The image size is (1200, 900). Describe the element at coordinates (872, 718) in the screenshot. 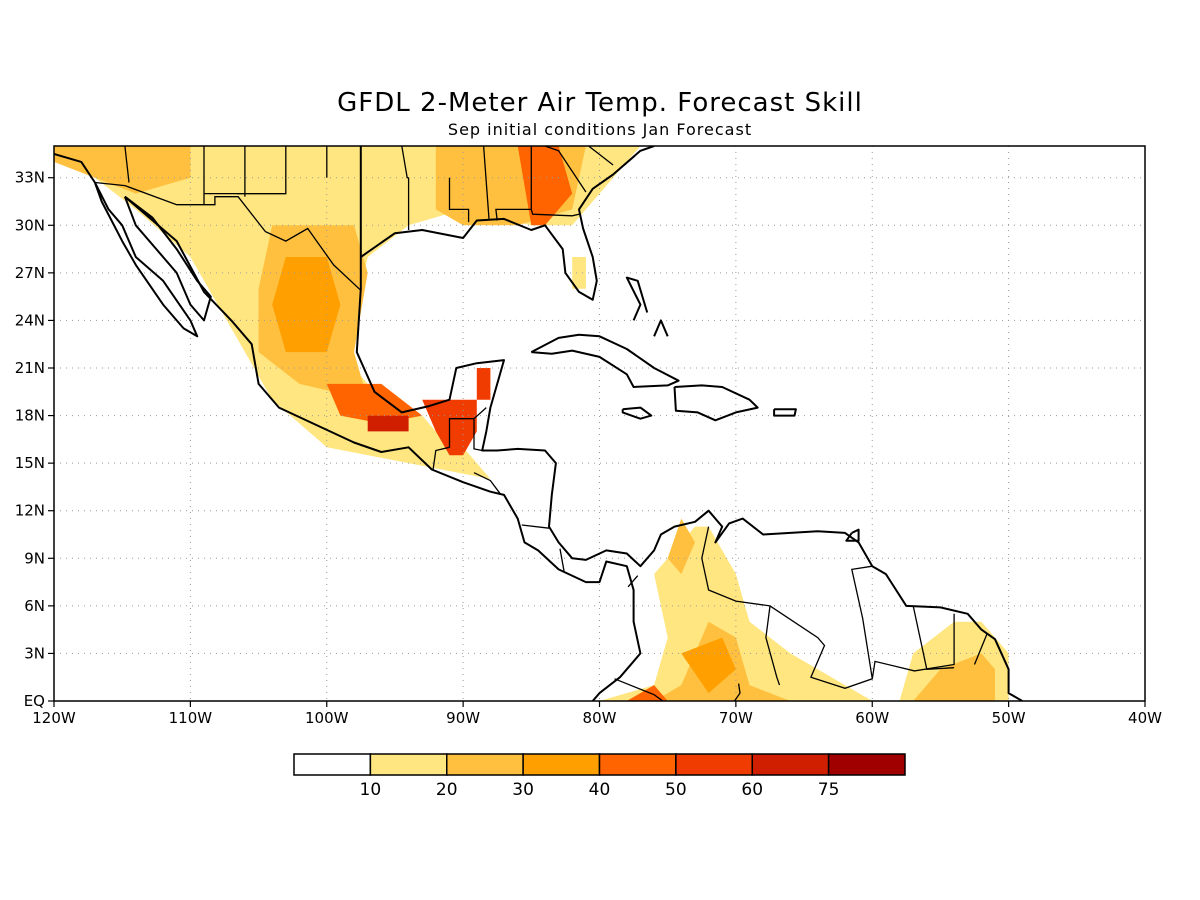

I see `x-tick-label: 60W` at that location.